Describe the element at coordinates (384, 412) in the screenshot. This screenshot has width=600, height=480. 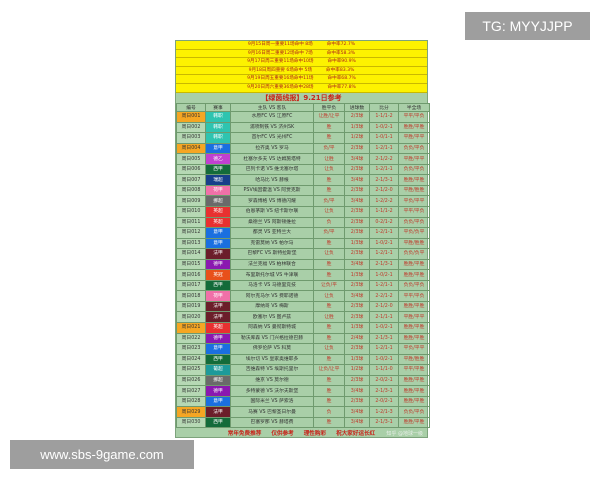
I see `cell-score: 1-2/1-3` at that location.